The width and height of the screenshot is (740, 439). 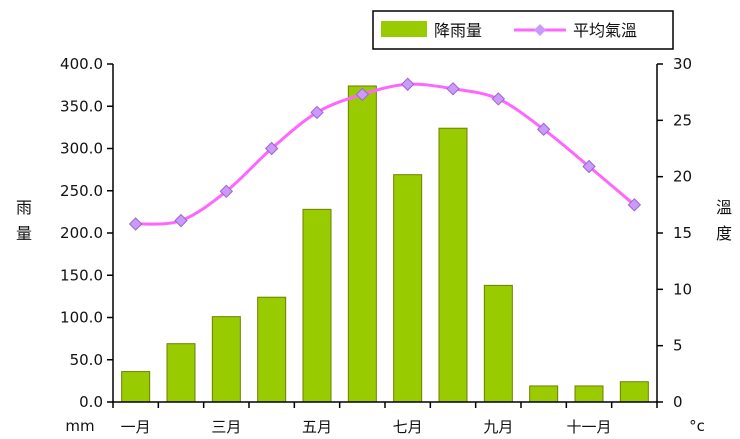 I want to click on left-axis-title-char-1: 雨, so click(x=24, y=207).